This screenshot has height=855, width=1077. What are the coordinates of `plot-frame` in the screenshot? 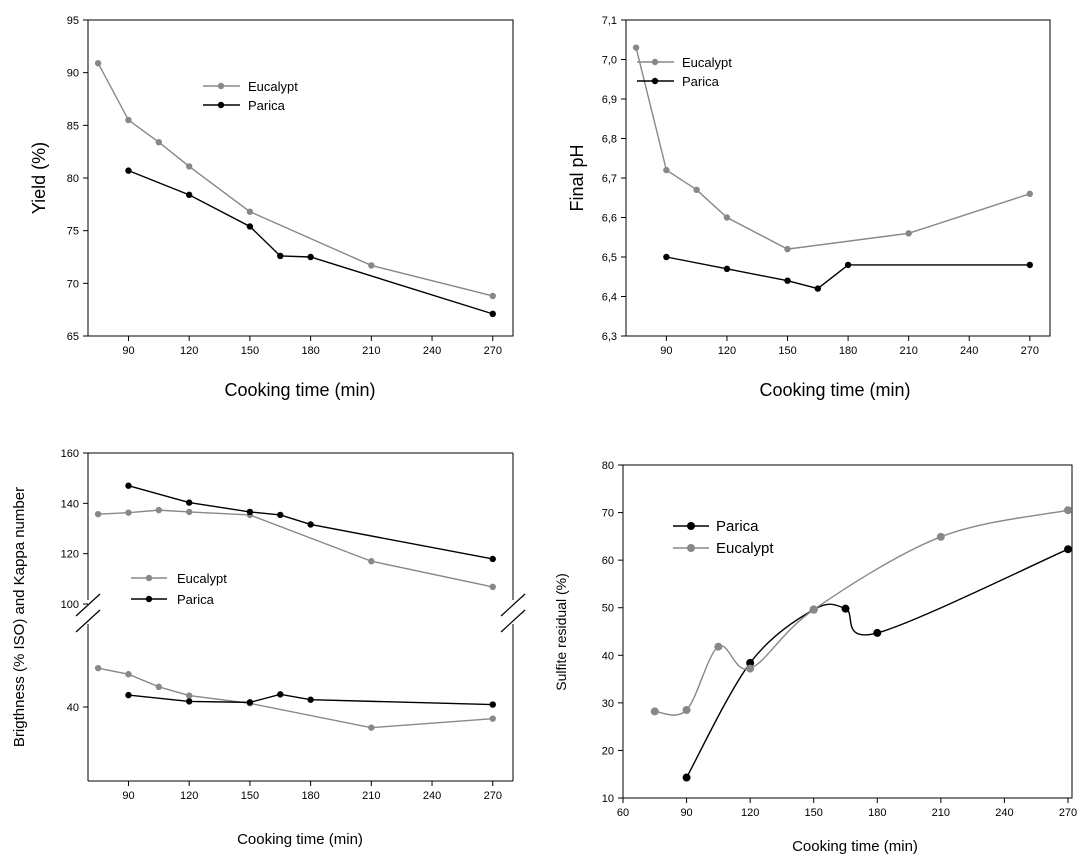 It's located at (300, 178).